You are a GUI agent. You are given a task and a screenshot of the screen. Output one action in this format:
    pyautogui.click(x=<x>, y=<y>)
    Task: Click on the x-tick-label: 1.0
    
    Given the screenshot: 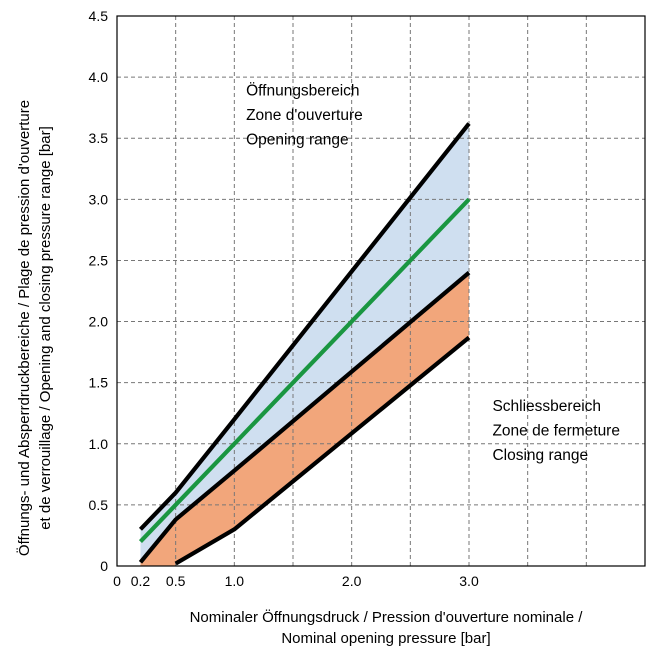 What is the action you would take?
    pyautogui.click(x=235, y=581)
    